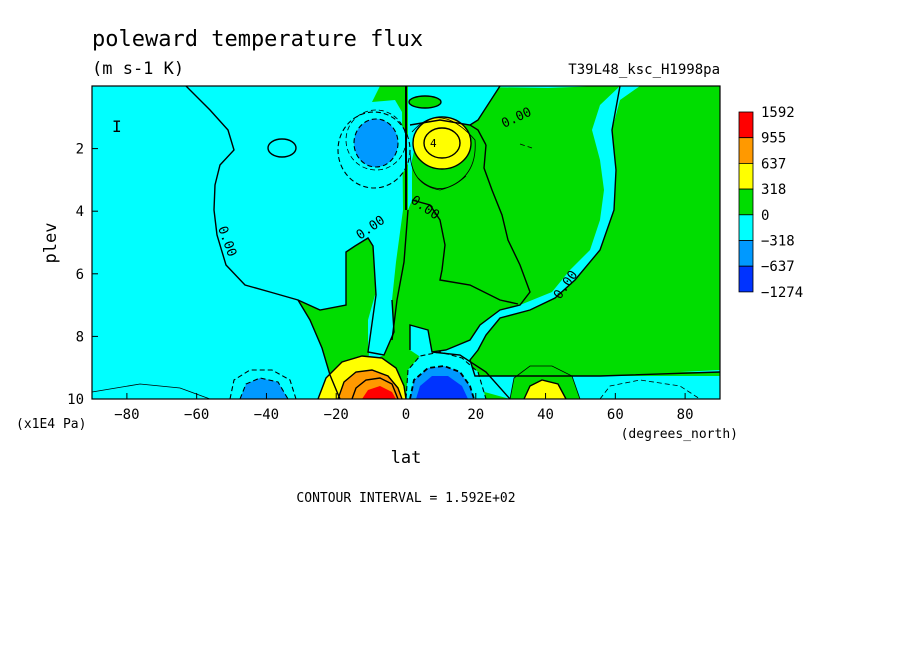  Describe the element at coordinates (433, 143) in the screenshot. I see `center-mark: 4` at that location.